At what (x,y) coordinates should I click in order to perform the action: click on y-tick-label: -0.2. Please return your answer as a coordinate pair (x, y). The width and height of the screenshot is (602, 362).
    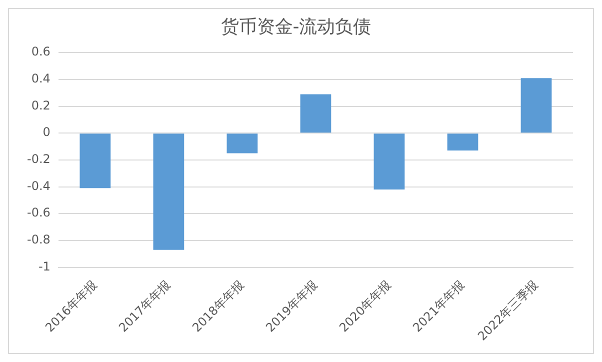
    Looking at the image, I should click on (38, 159).